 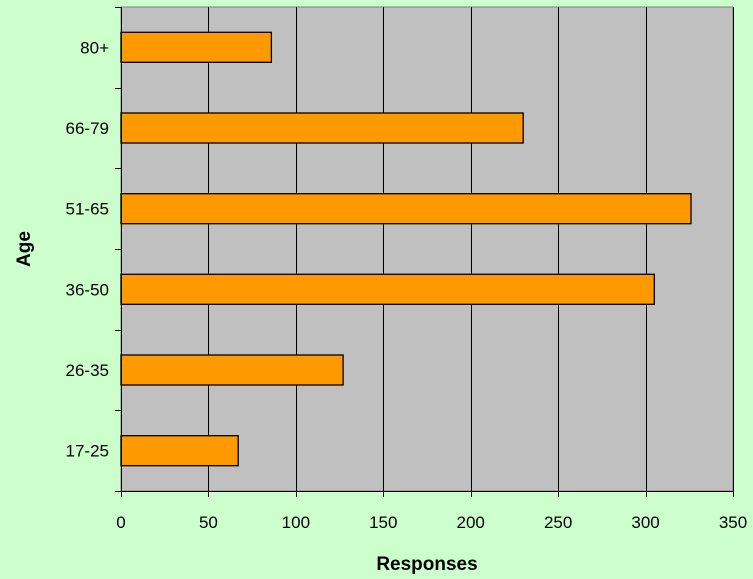 I want to click on x-tick-label: 250, so click(x=558, y=522).